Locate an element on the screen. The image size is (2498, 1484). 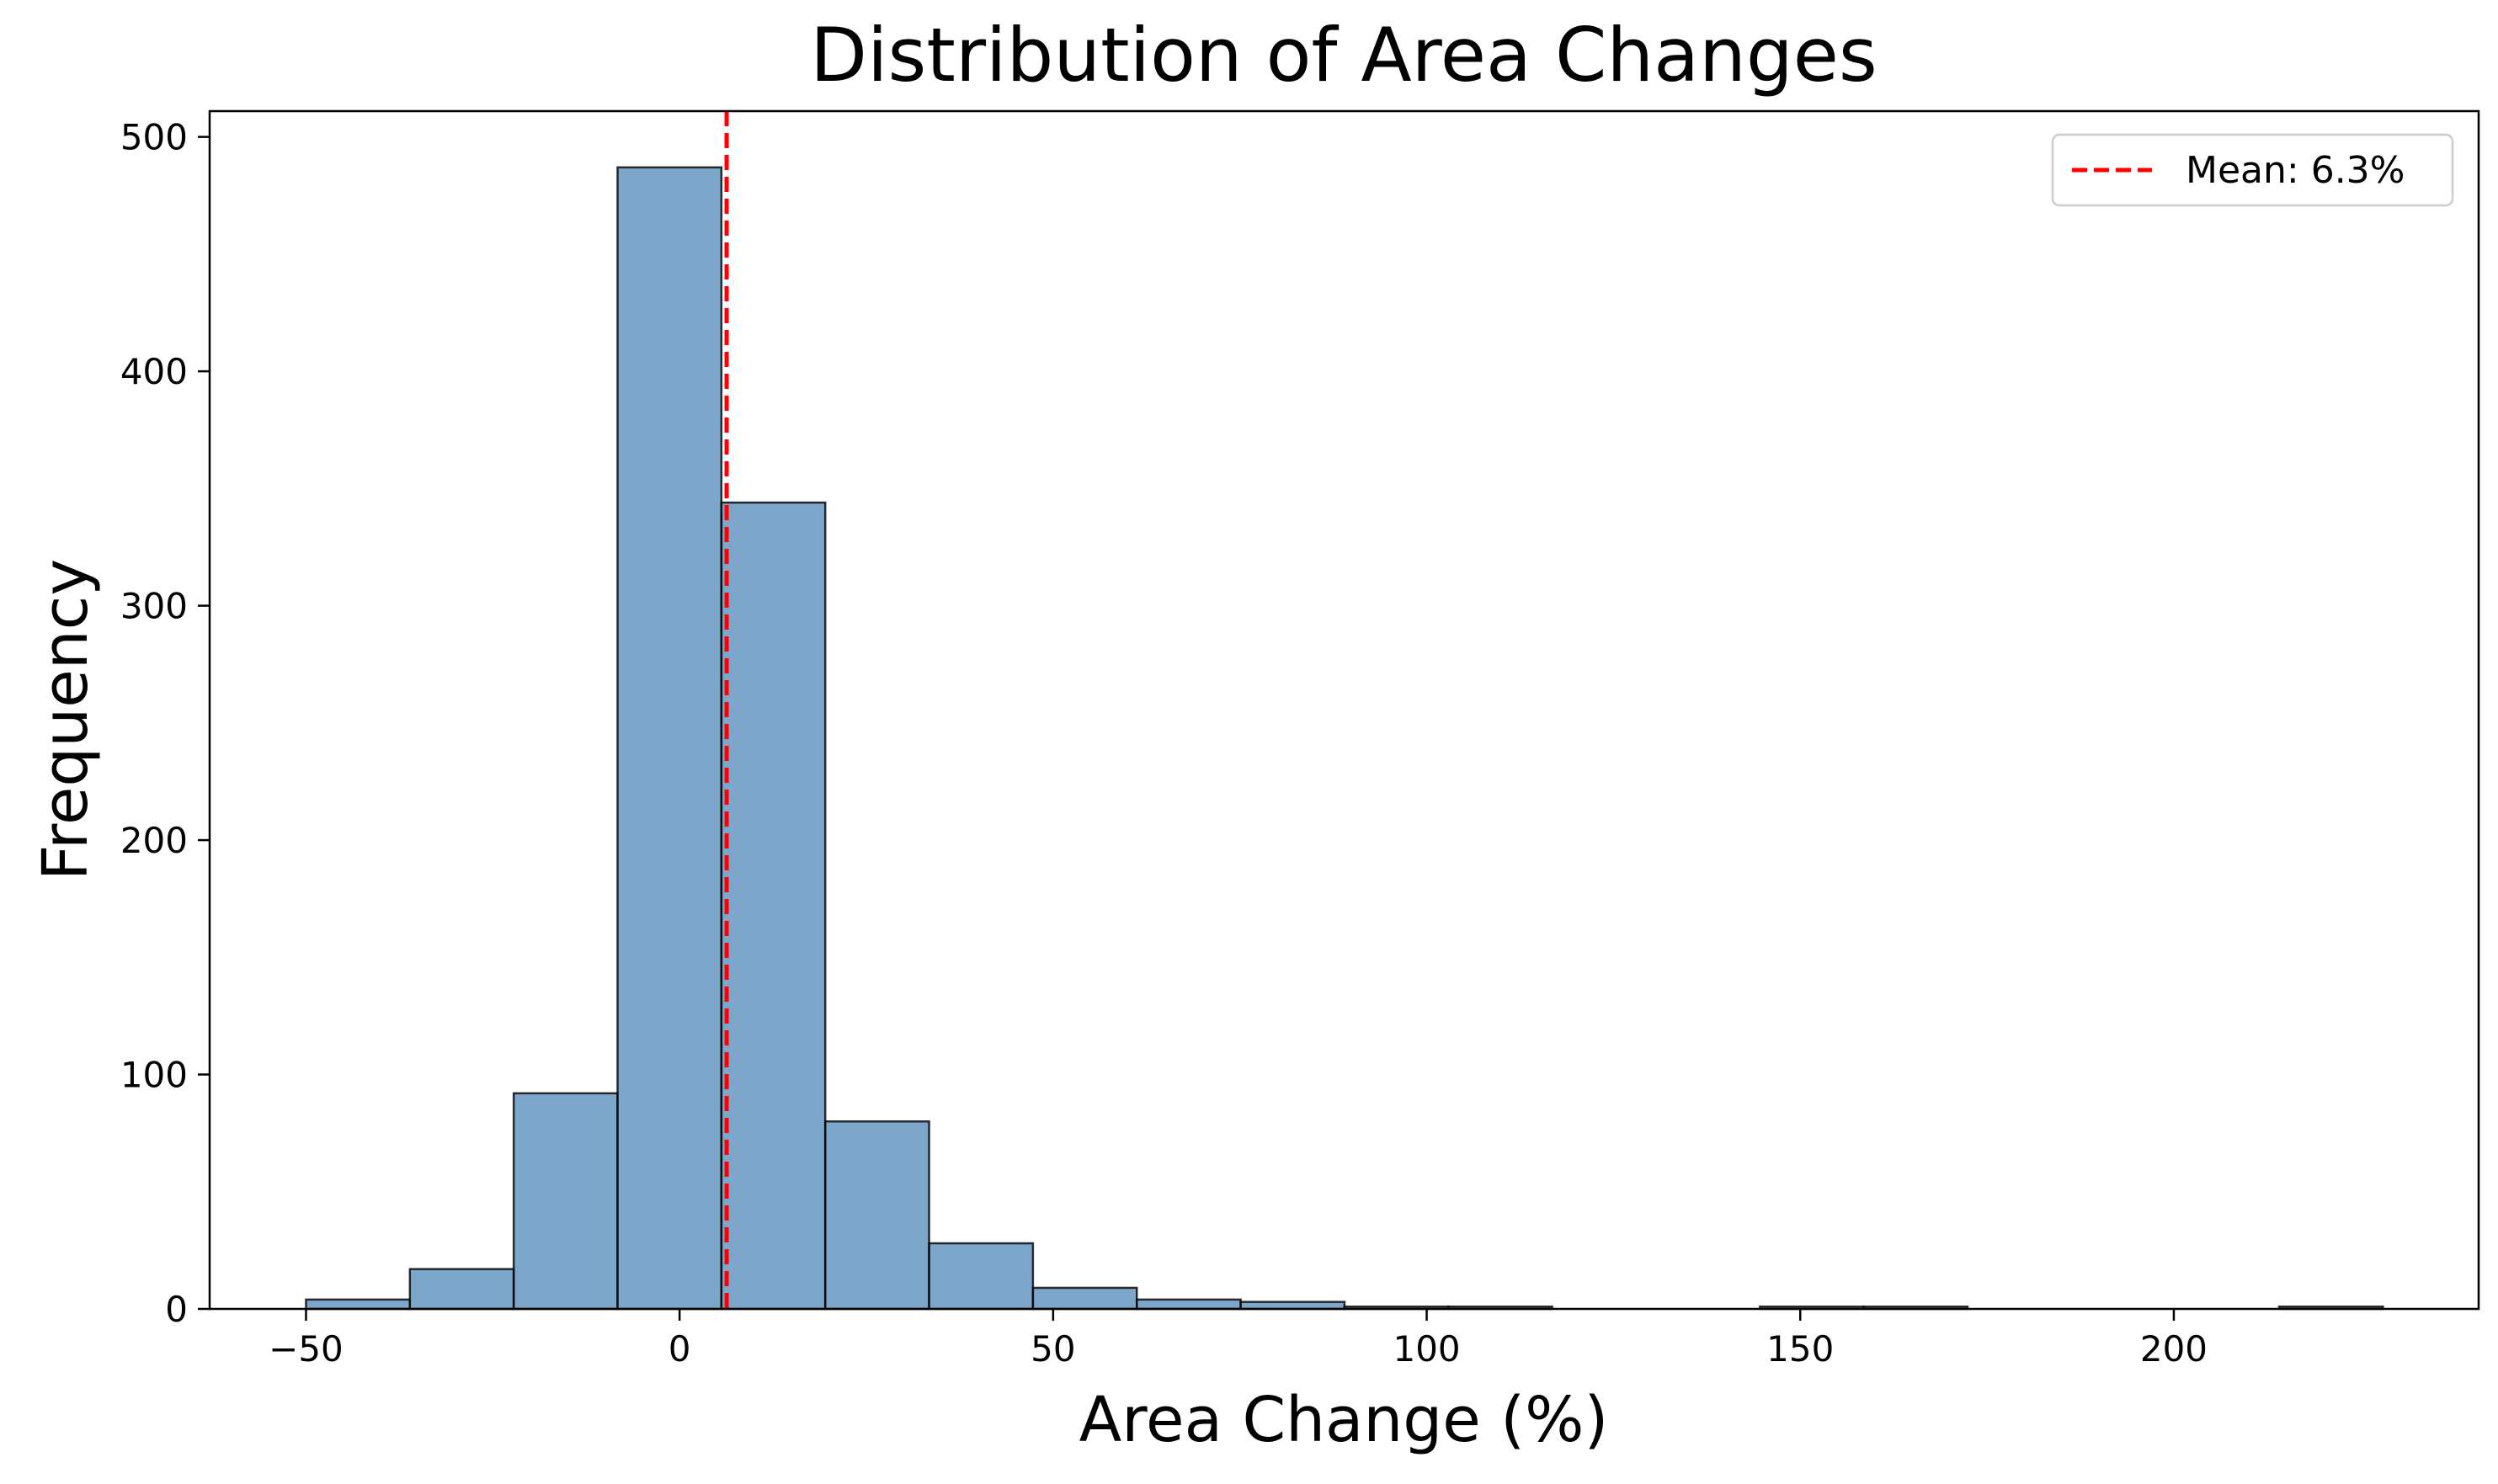
y-tick-label: 100 is located at coordinates (154, 1075).